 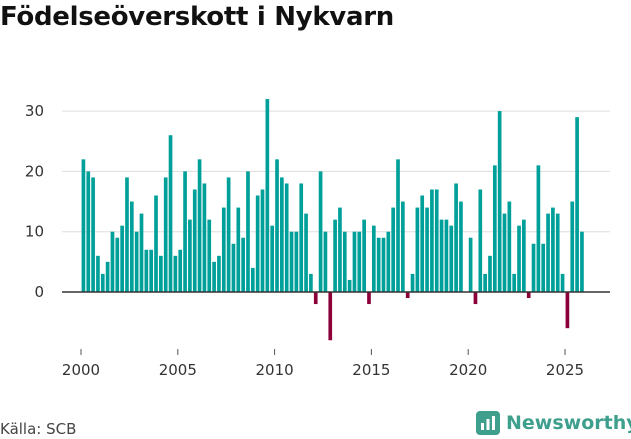 What do you see at coordinates (34, 171) in the screenshot?
I see `y-tick-label: 20` at bounding box center [34, 171].